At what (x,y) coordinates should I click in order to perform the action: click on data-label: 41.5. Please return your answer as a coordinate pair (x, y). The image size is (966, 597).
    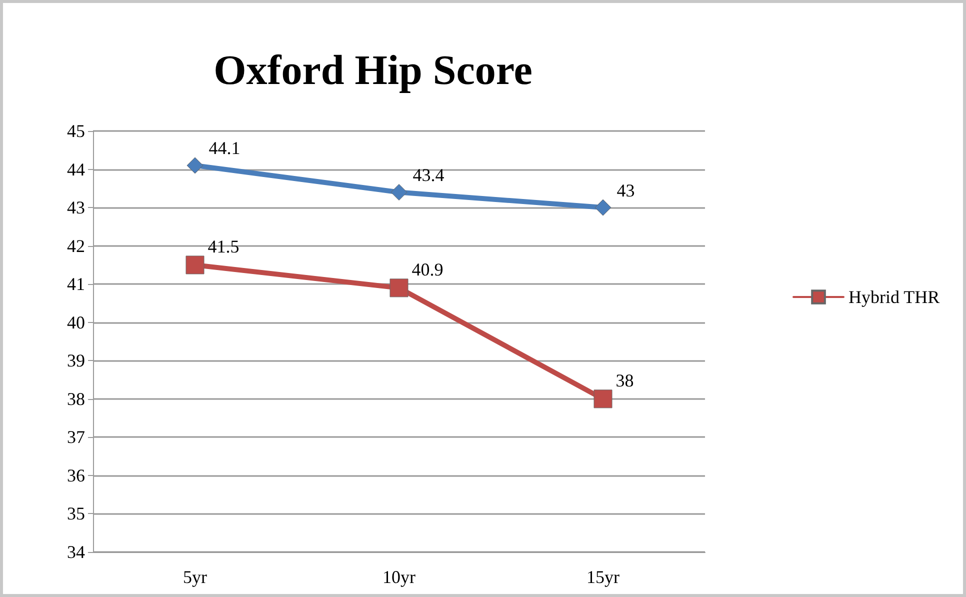
    Looking at the image, I should click on (224, 246).